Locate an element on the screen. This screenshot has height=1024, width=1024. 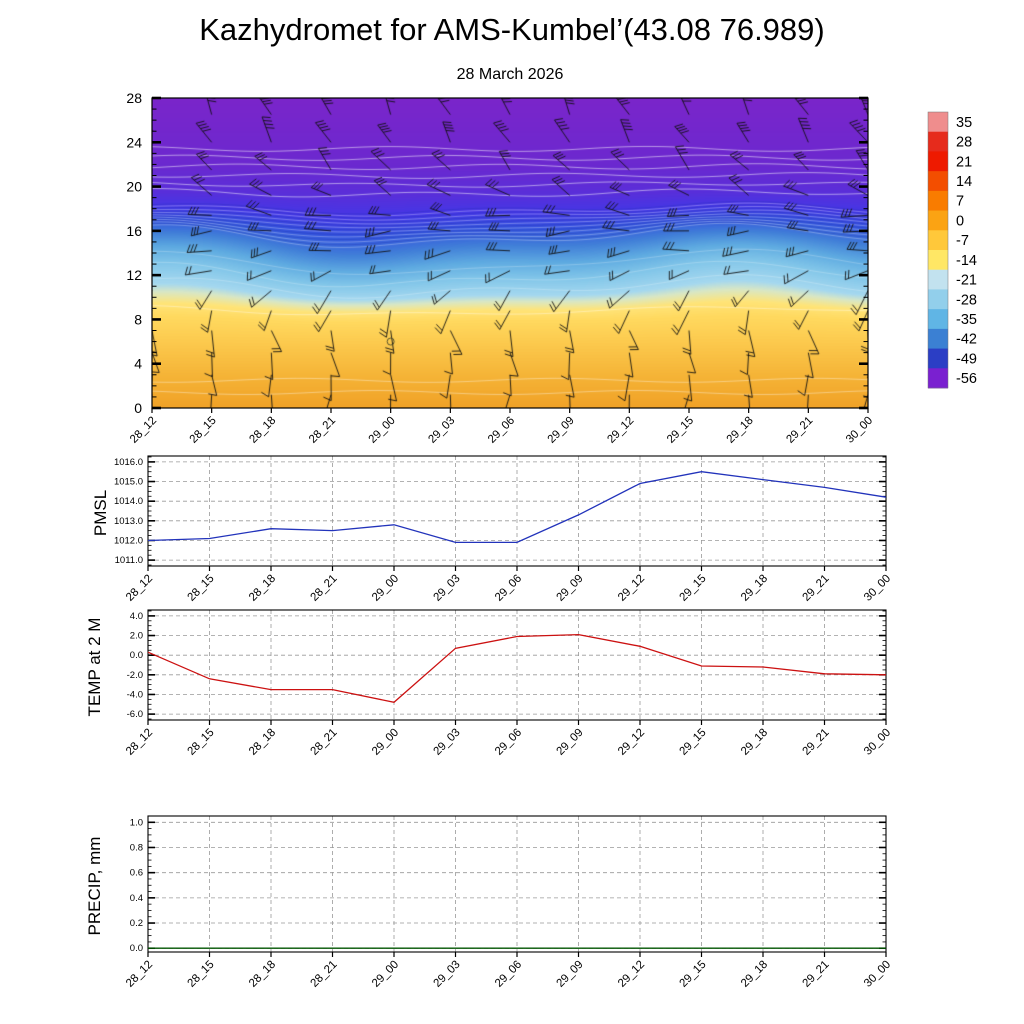
ylabel-precip: PRECIP, mm is located at coordinates (94, 886).